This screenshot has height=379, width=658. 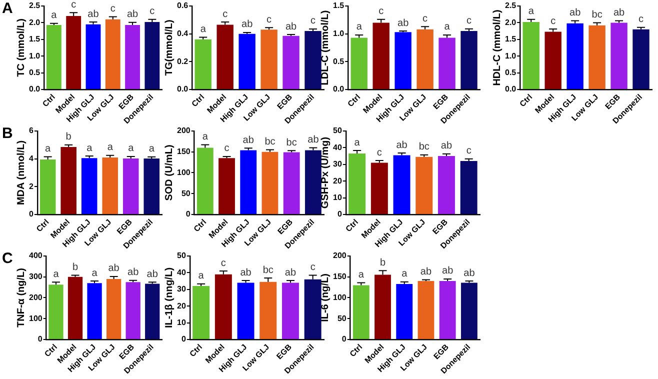 What do you see at coordinates (34, 72) in the screenshot?
I see `y-tick-label: 0.5` at bounding box center [34, 72].